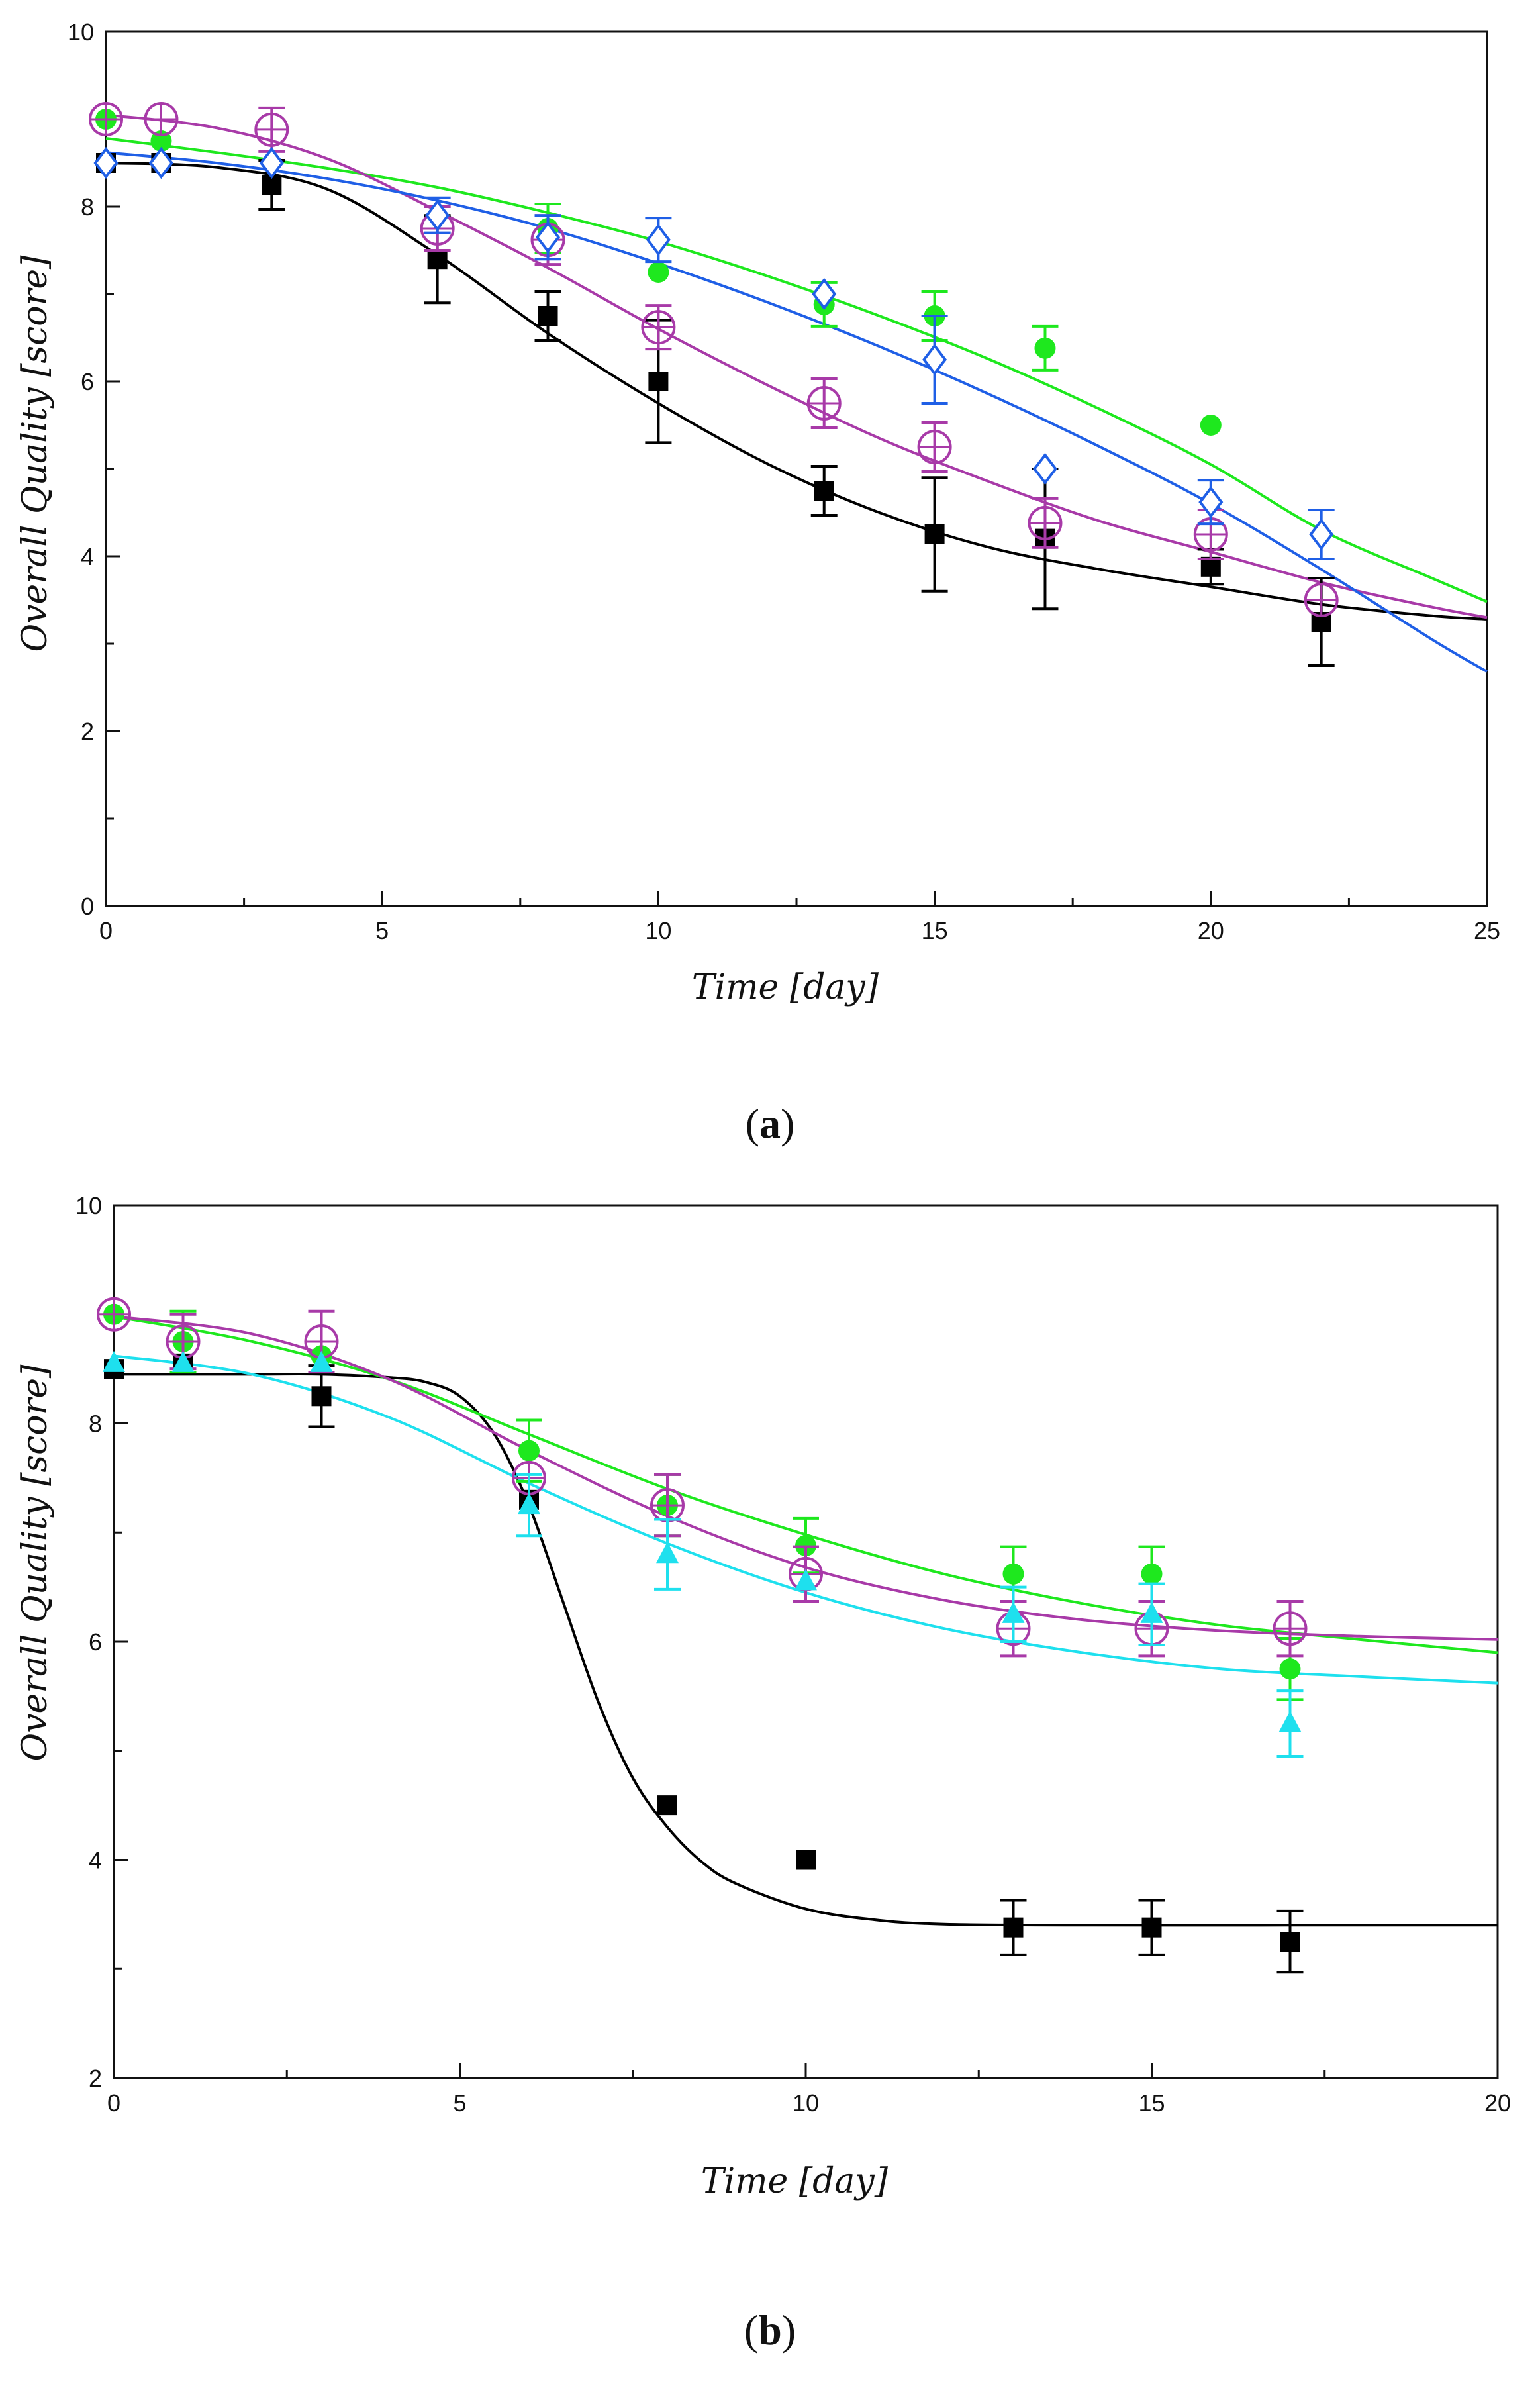  I want to click on panel-a-label: (a), so click(770, 1123).